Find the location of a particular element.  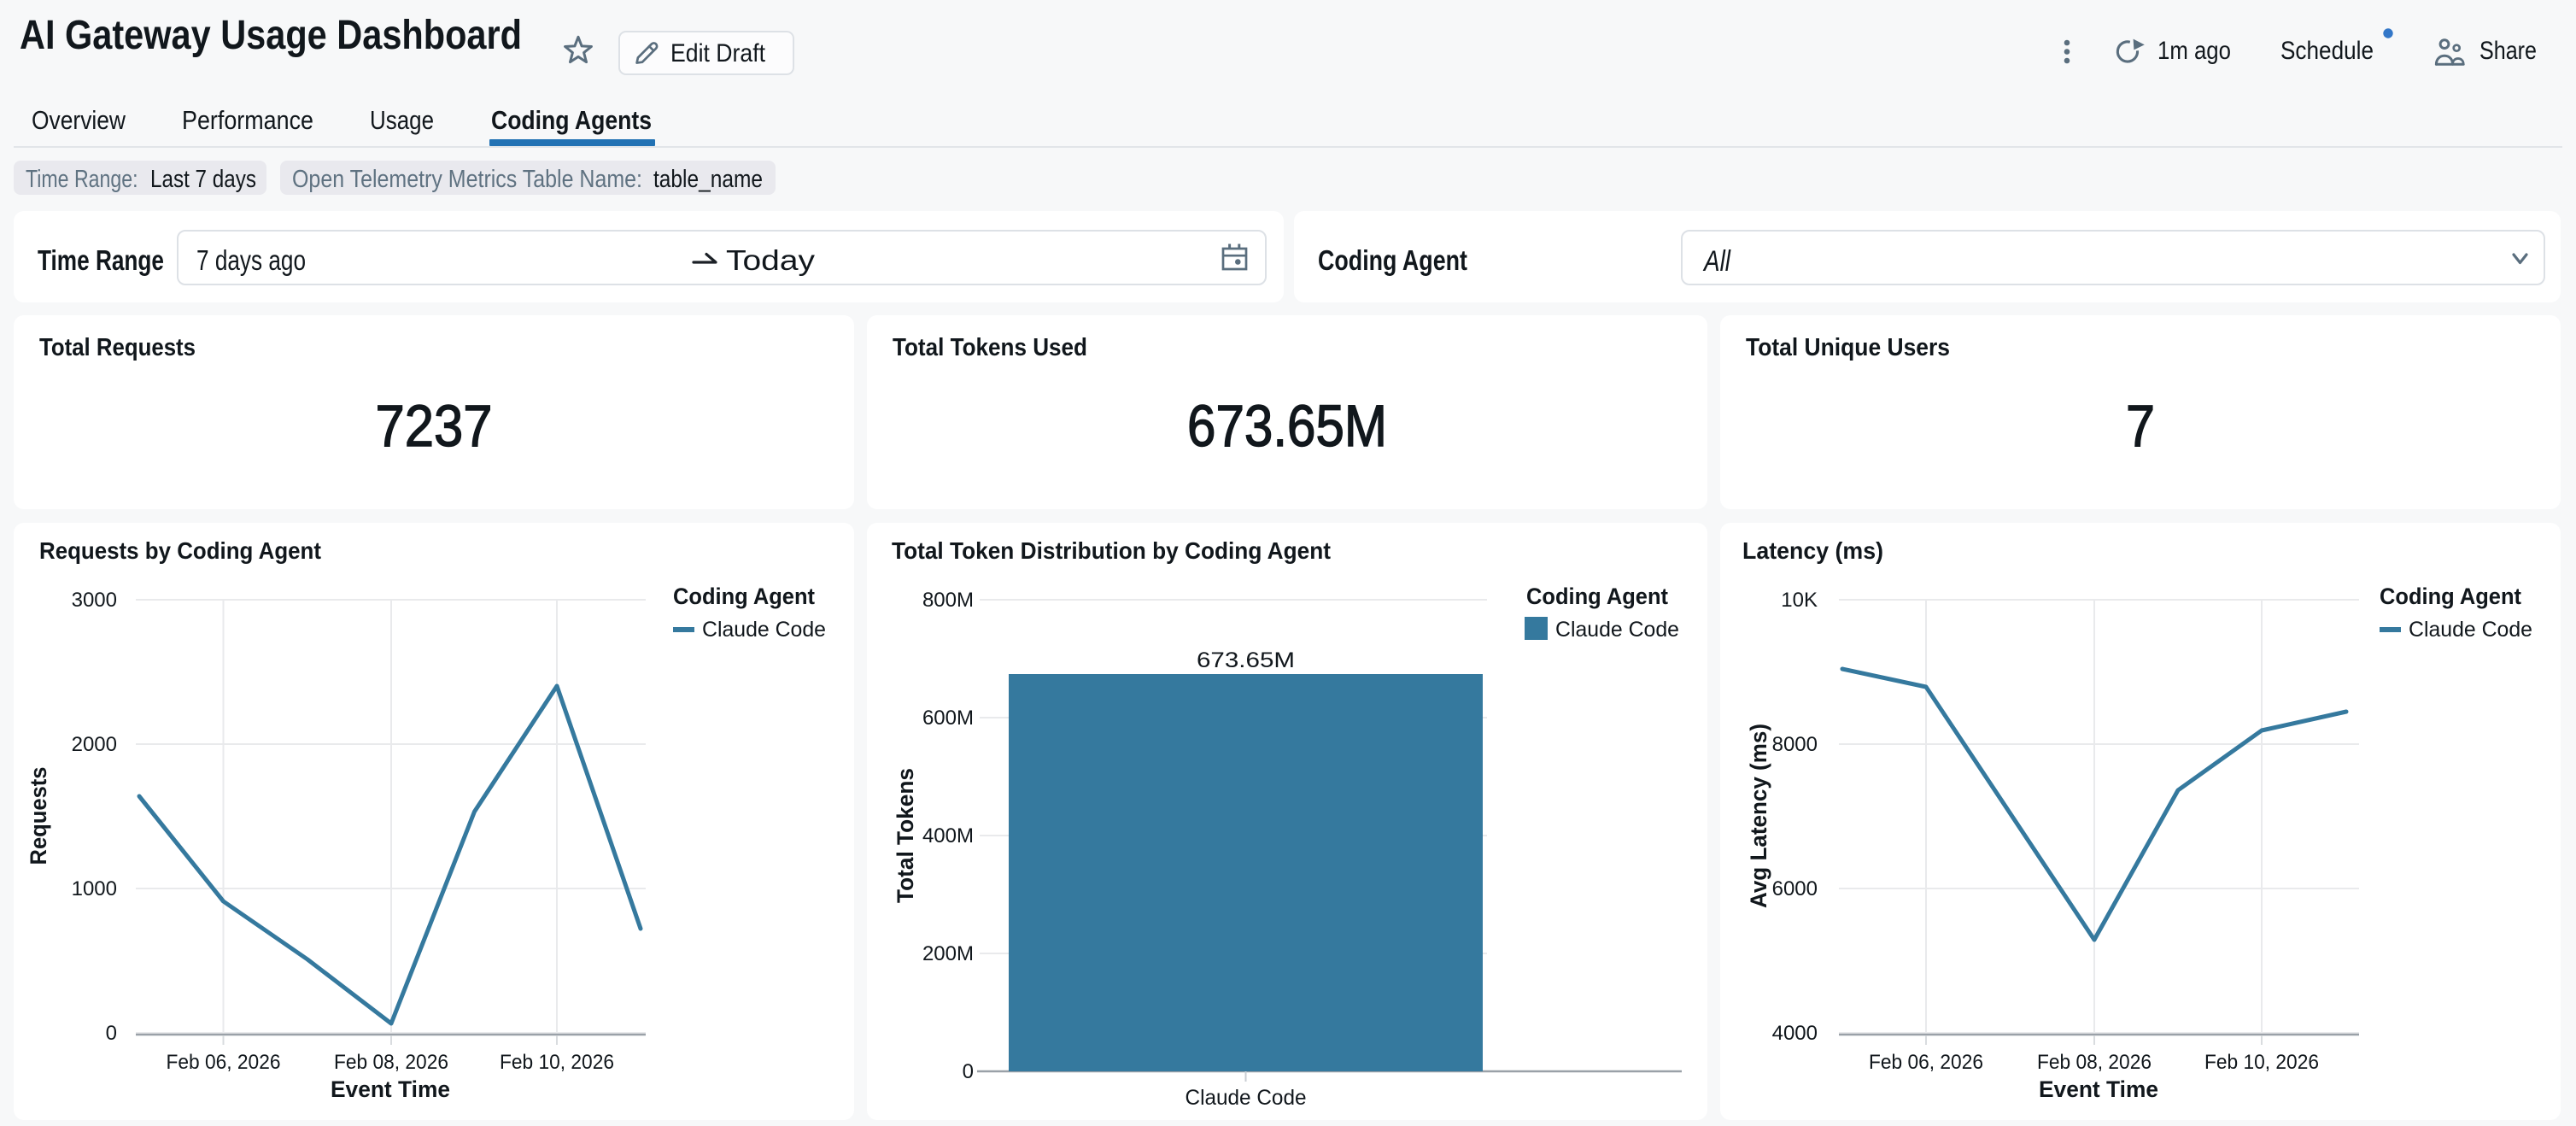

svg-text: 2000 is located at coordinates (94, 744).